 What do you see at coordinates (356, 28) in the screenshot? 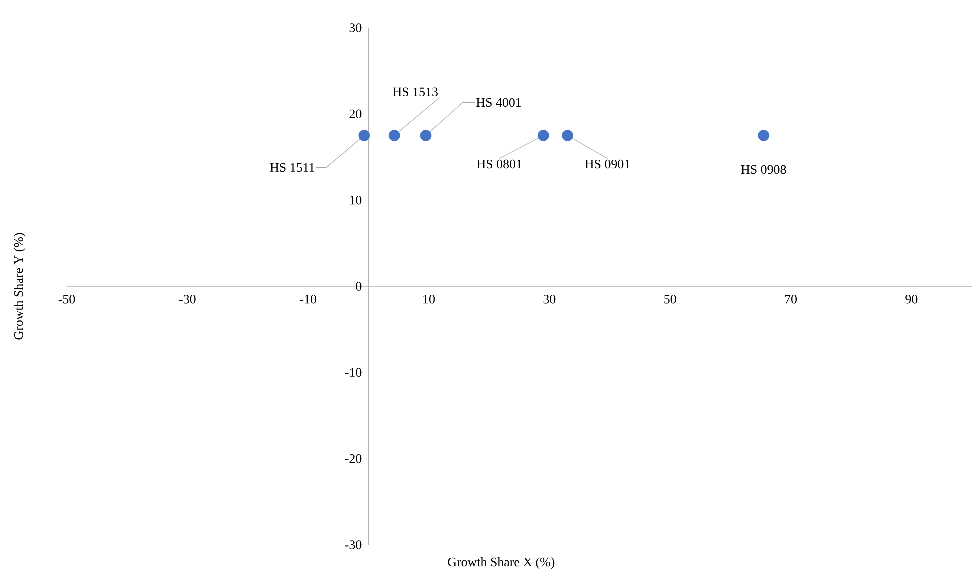
I see `y-tick-label: 30` at bounding box center [356, 28].